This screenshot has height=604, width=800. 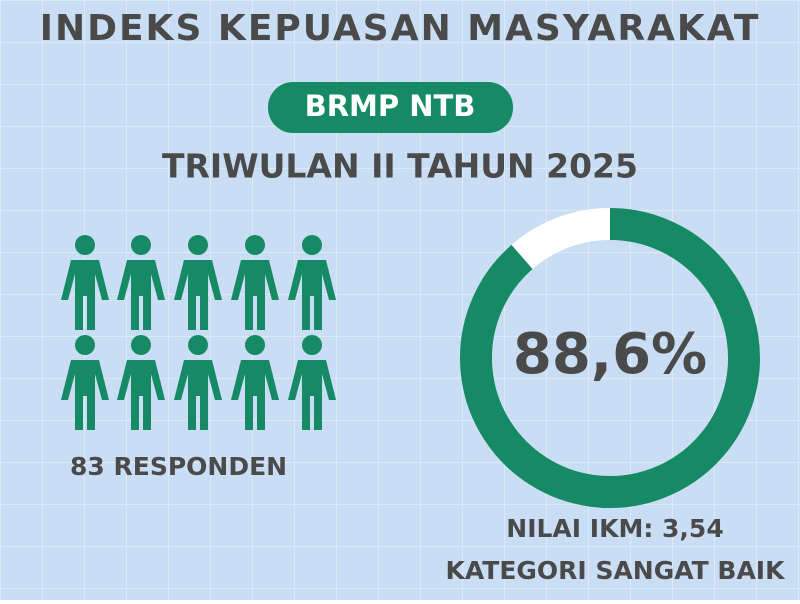 What do you see at coordinates (198, 332) in the screenshot?
I see `people-icons` at bounding box center [198, 332].